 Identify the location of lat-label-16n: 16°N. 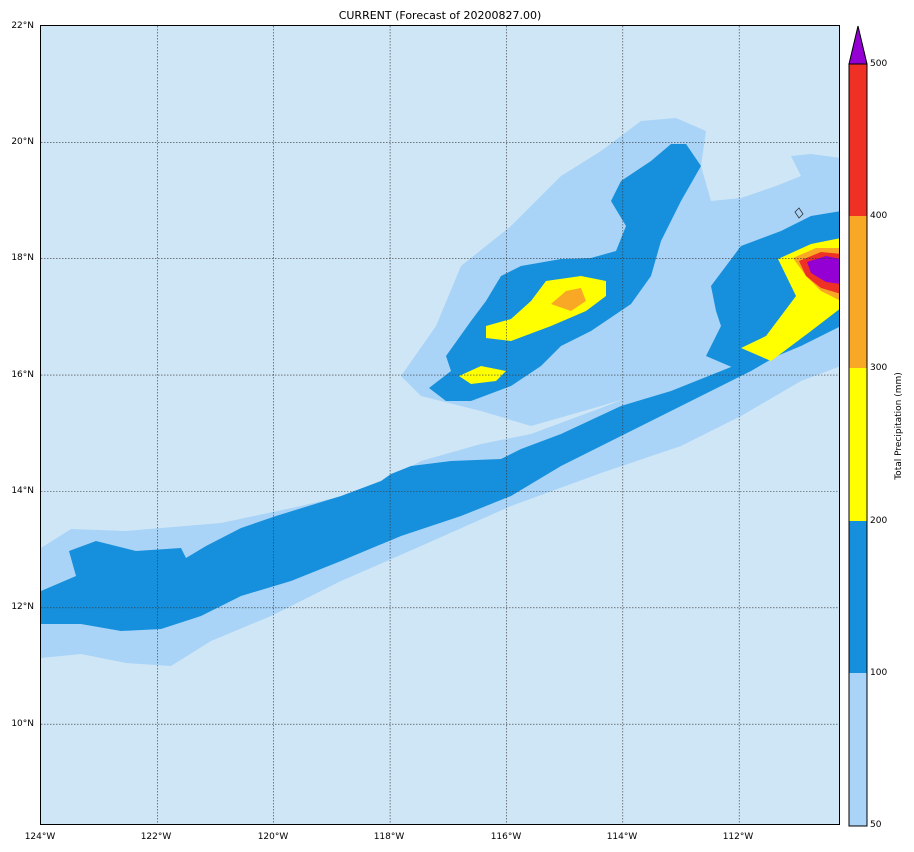
(22, 375).